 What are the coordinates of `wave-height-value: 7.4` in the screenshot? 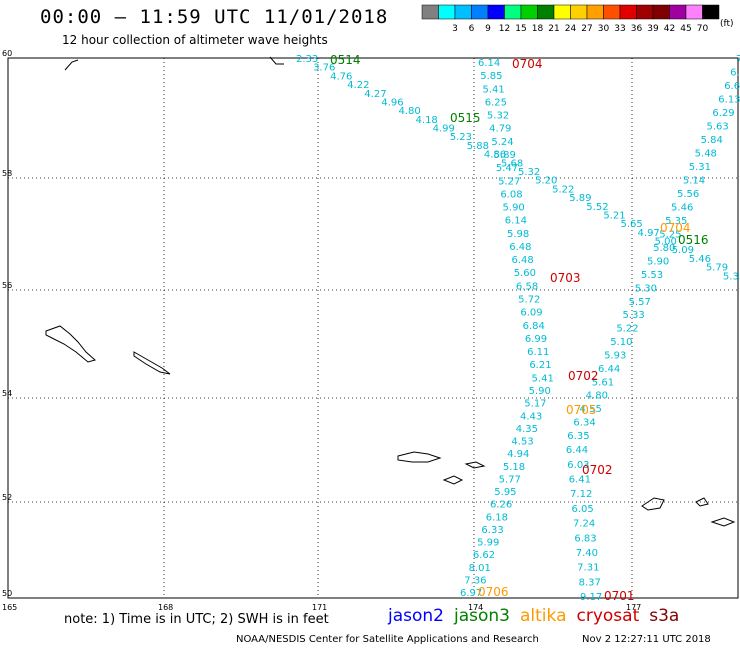 It's located at (738, 59).